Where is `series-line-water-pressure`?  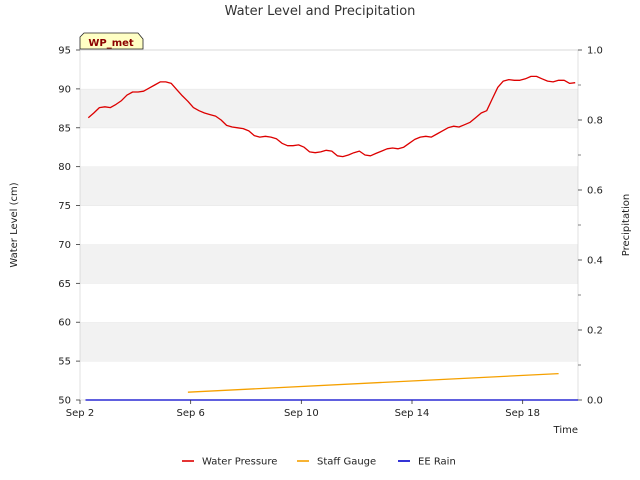
series-line-water-pressure is located at coordinates (331, 116).